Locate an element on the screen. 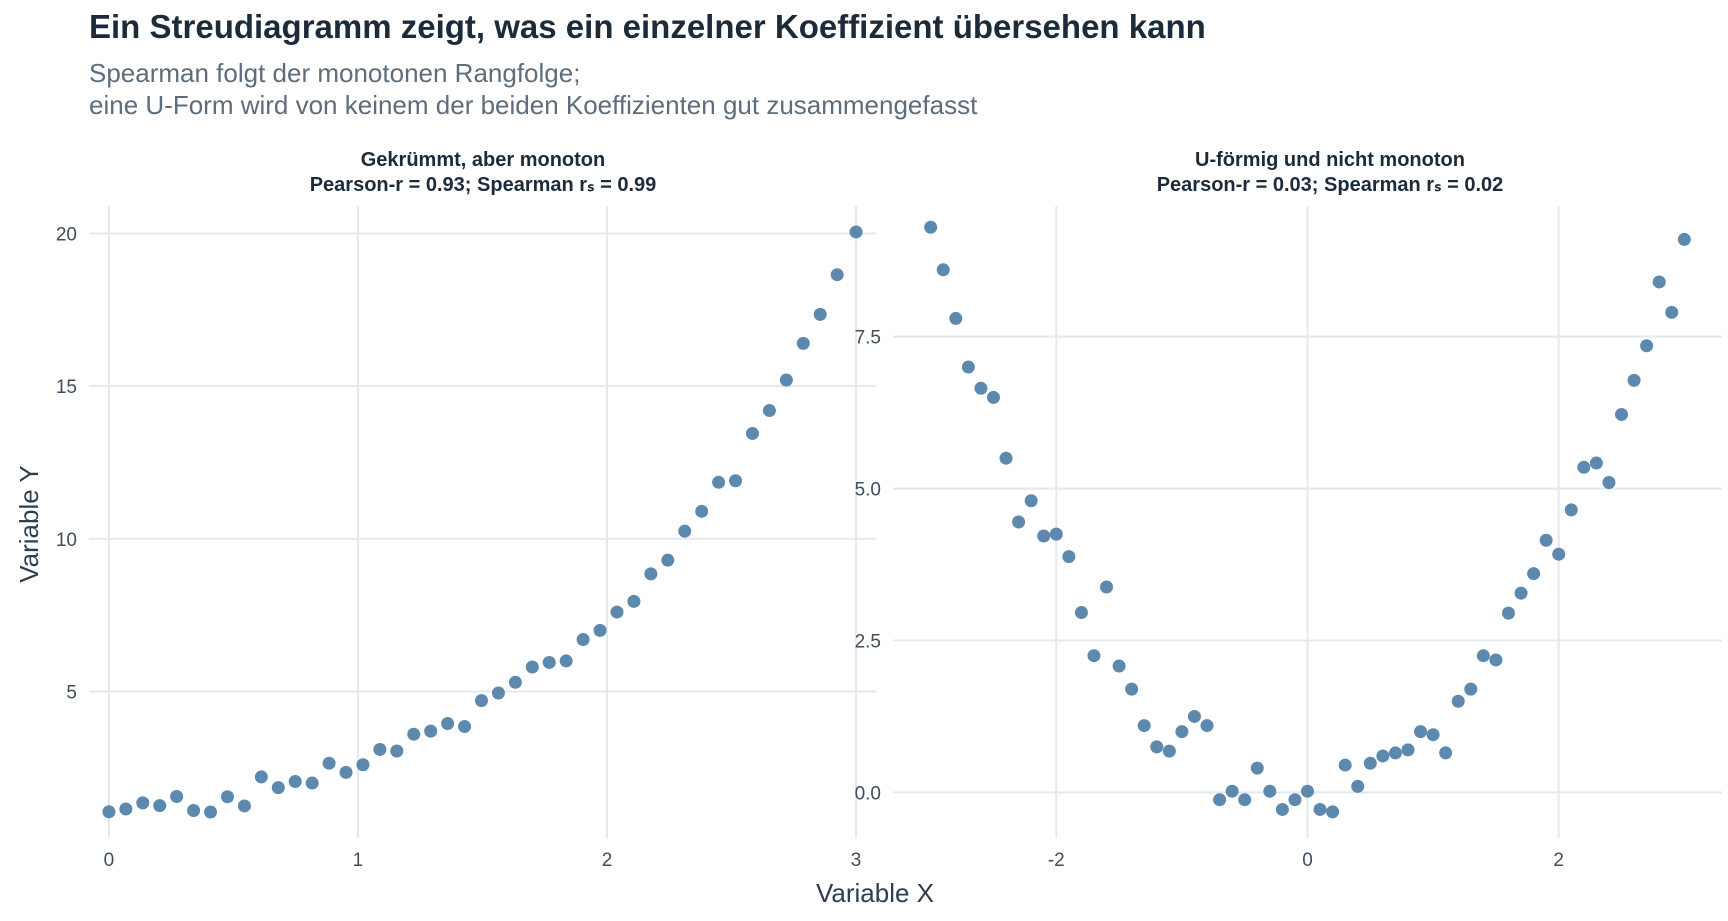 This screenshot has width=1728, height=921. facet-2-y-tick-label: 7.5 is located at coordinates (868, 338).